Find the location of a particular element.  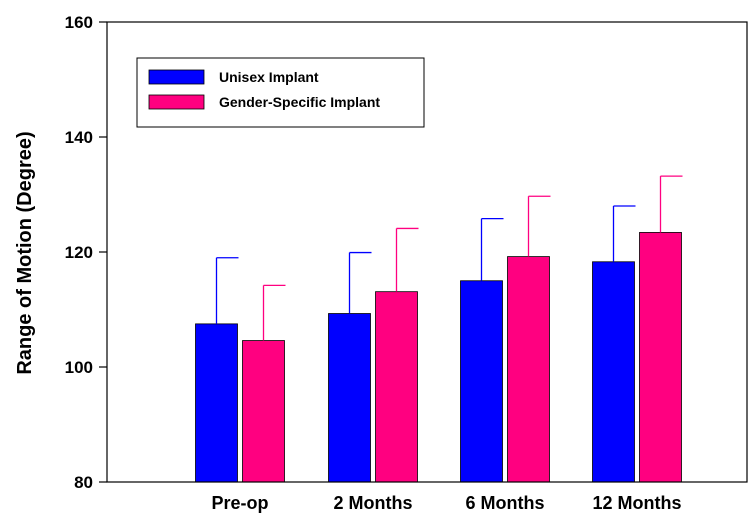

x-axis-labels: Pre-op 2 Months 6 Months 12 Months is located at coordinates (446, 503).